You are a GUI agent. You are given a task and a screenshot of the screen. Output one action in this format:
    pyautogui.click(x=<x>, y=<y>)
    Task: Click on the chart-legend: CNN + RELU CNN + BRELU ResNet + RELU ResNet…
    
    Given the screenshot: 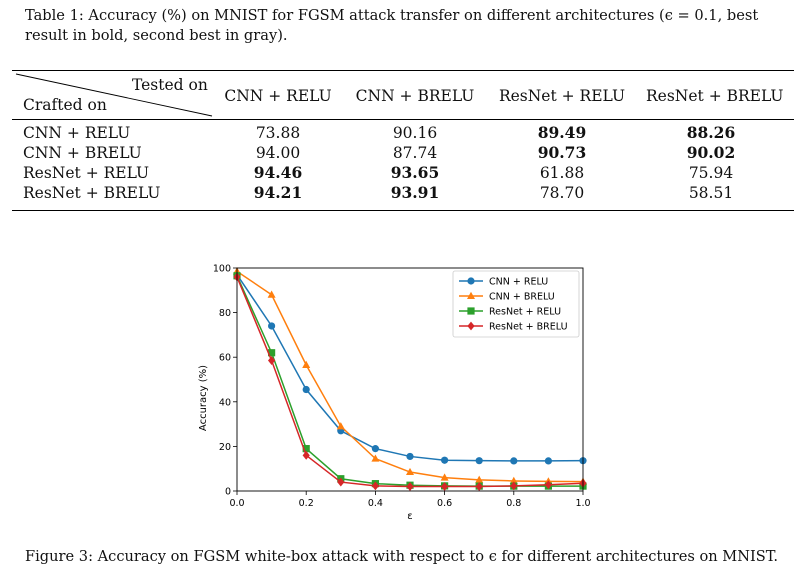 What is the action you would take?
    pyautogui.click(x=516, y=304)
    